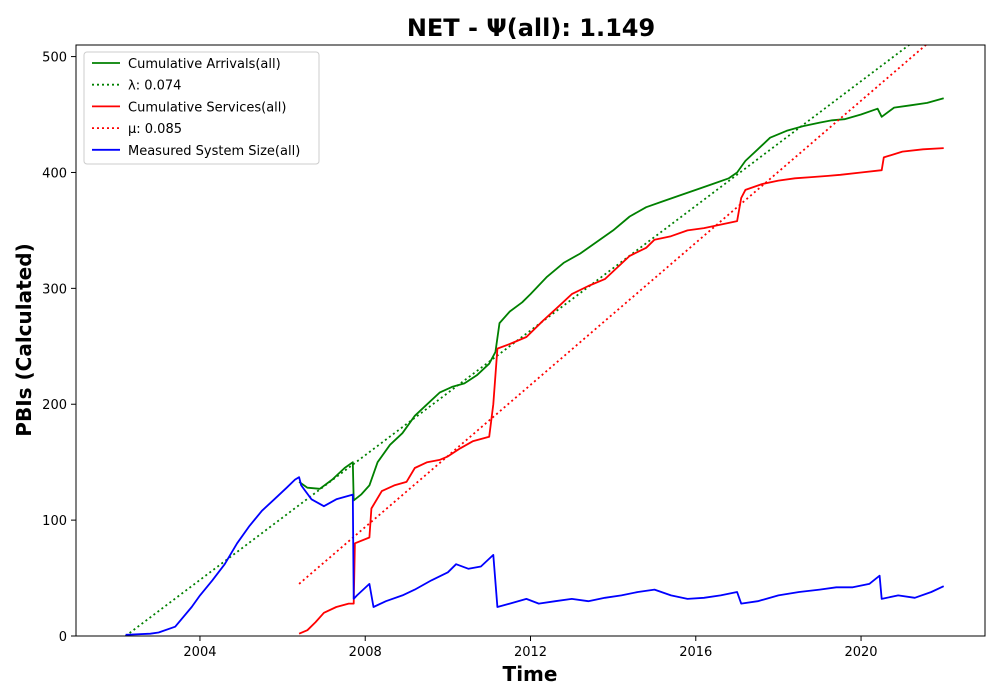  Describe the element at coordinates (24, 339) in the screenshot. I see `y-axis-label: PBIs (Calculated)` at that location.